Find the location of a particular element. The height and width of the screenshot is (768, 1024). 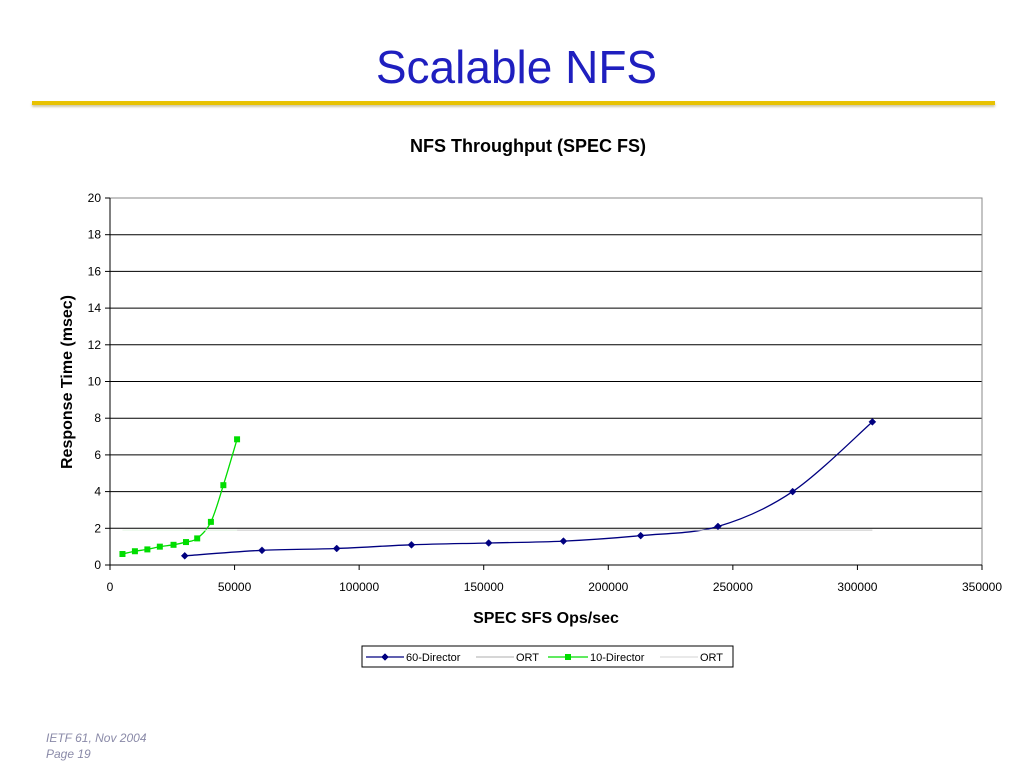

x-tick-label: 150000 is located at coordinates (484, 587).